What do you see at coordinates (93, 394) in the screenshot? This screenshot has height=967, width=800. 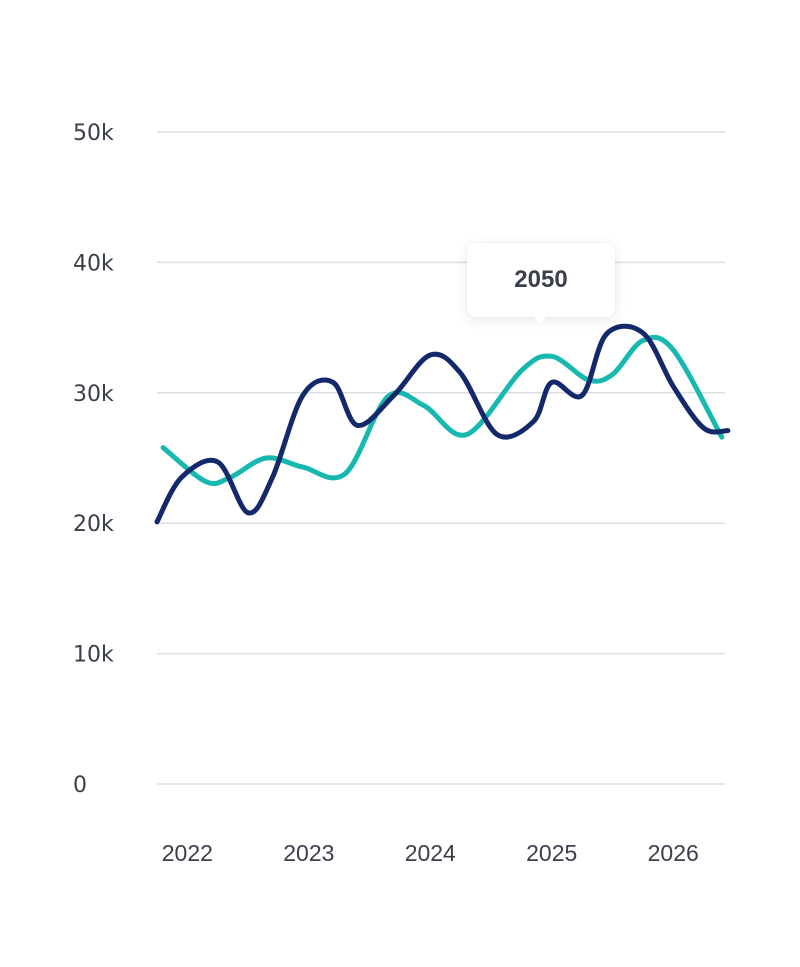 I see `y-tick-label: 30k` at bounding box center [93, 394].